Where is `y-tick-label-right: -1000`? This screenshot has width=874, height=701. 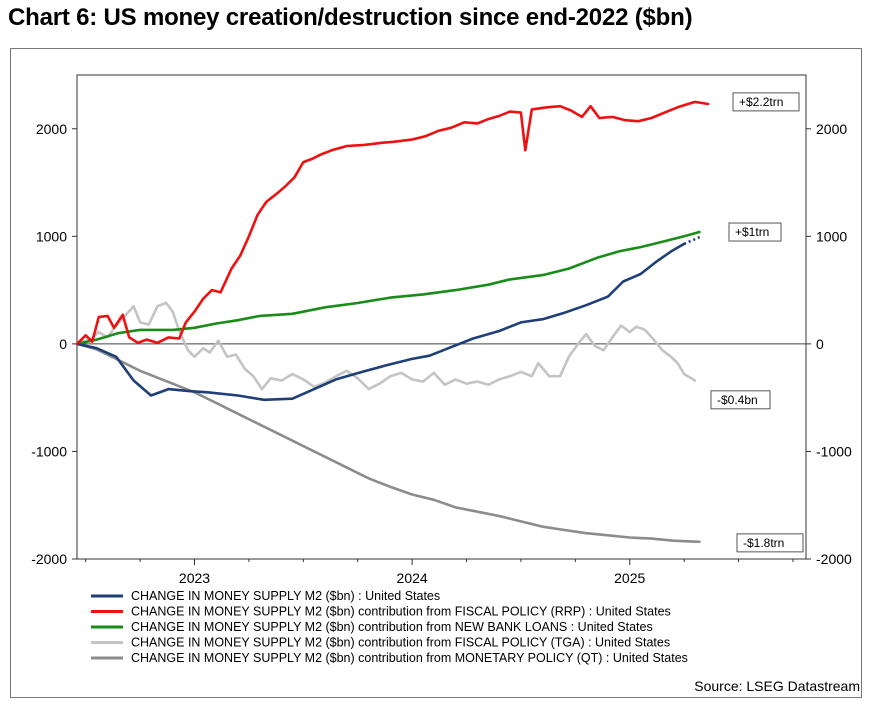 y-tick-label-right: -1000 is located at coordinates (834, 451).